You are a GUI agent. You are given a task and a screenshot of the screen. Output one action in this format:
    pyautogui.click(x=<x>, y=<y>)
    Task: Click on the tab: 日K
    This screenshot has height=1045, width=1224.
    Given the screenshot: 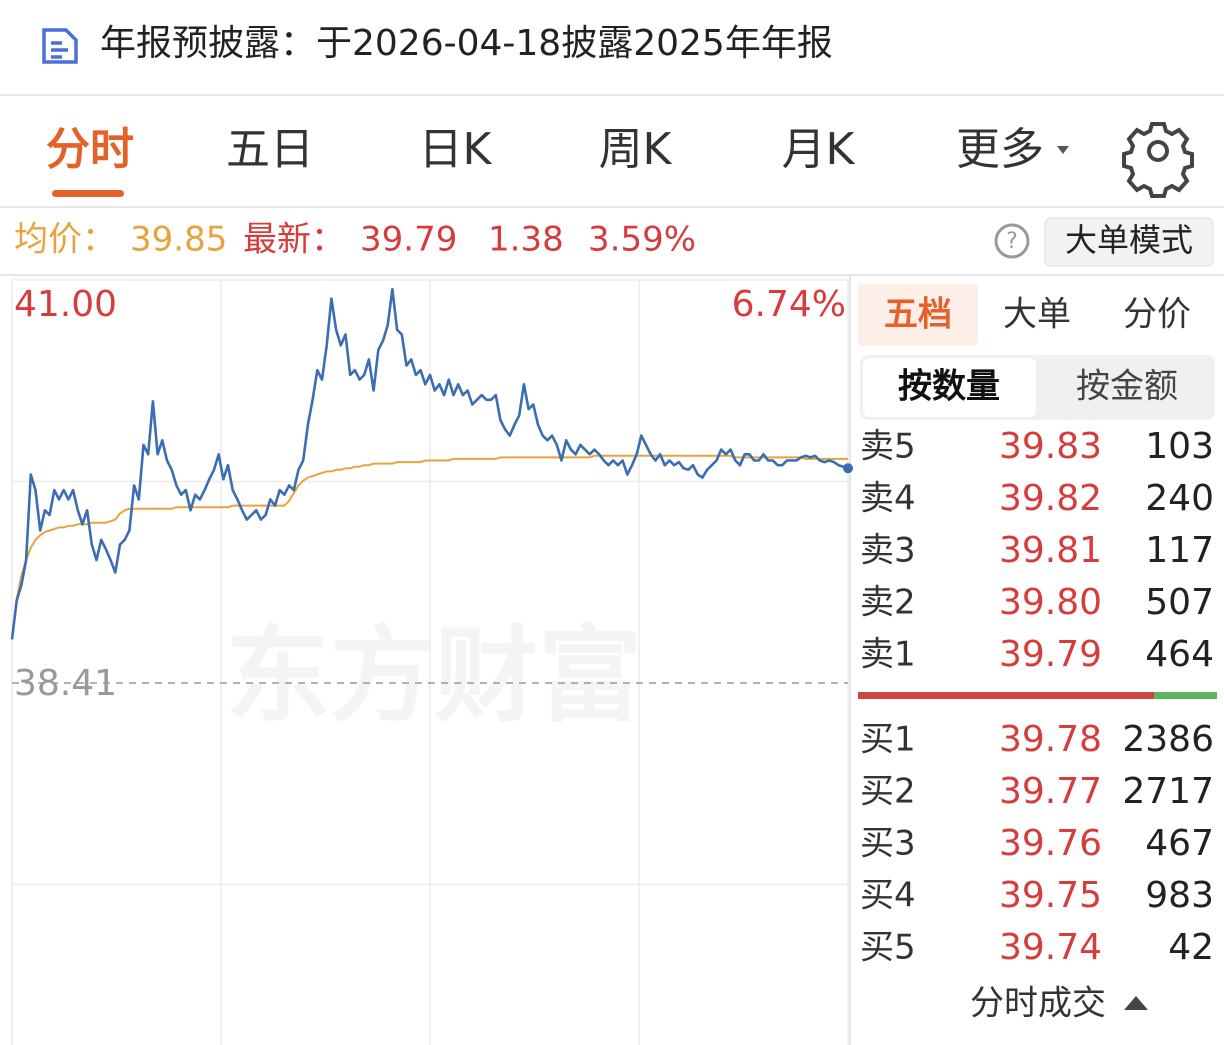 What is the action you would take?
    pyautogui.click(x=456, y=149)
    